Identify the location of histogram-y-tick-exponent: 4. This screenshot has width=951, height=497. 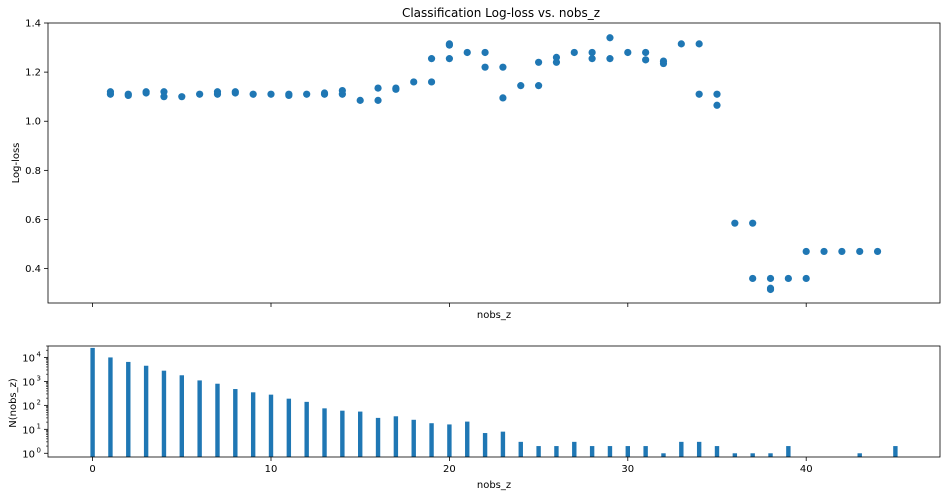
(39, 354).